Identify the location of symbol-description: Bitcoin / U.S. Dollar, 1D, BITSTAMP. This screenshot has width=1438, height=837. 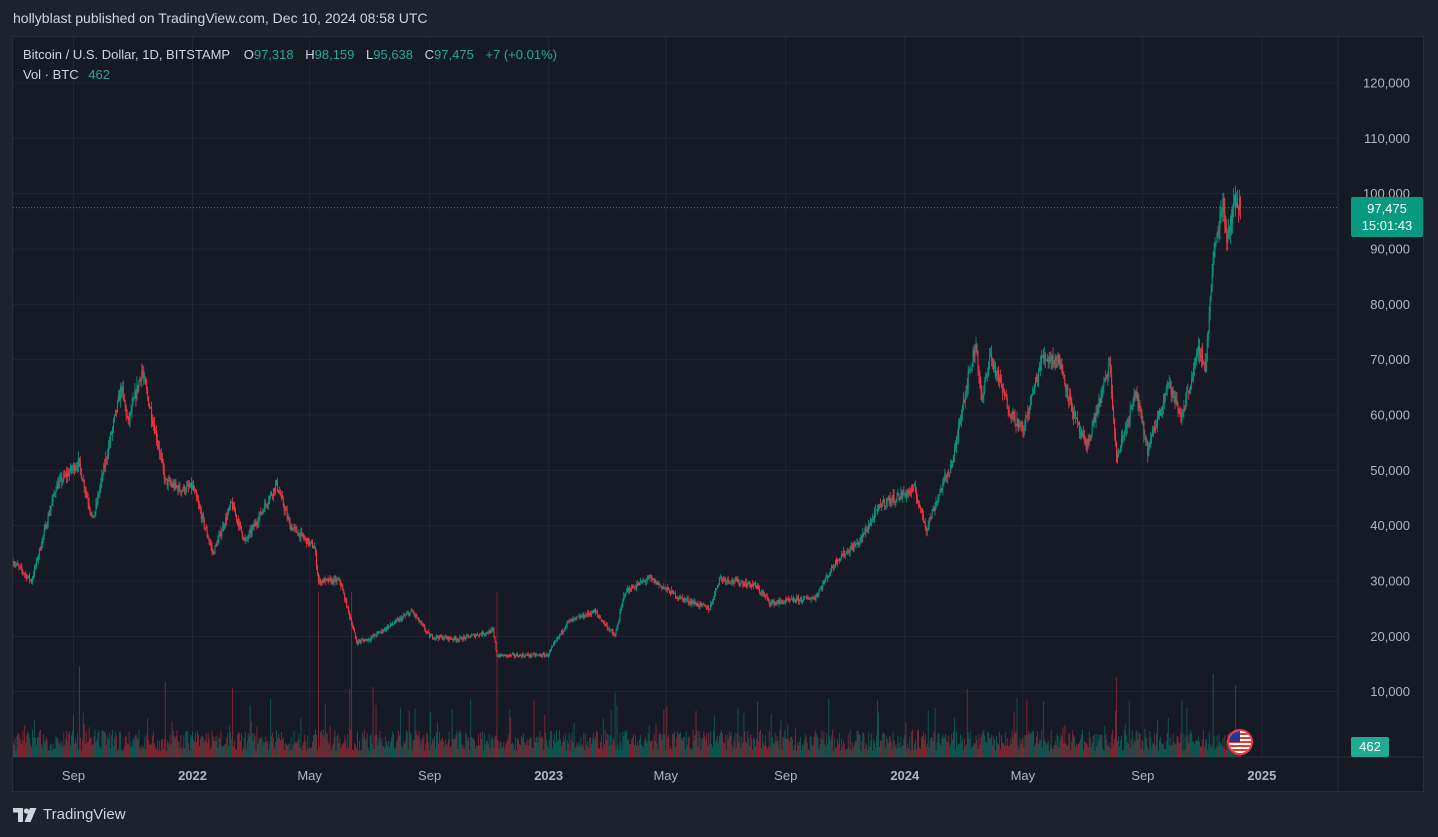
(127, 54).